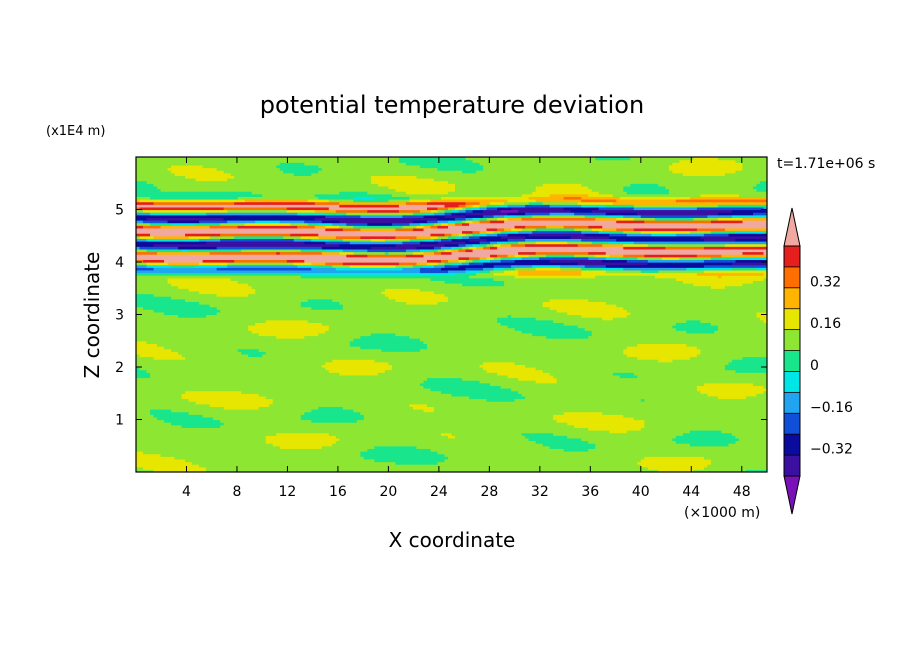 The width and height of the screenshot is (904, 654). Describe the element at coordinates (338, 492) in the screenshot. I see `x-tick-label: 16` at that location.